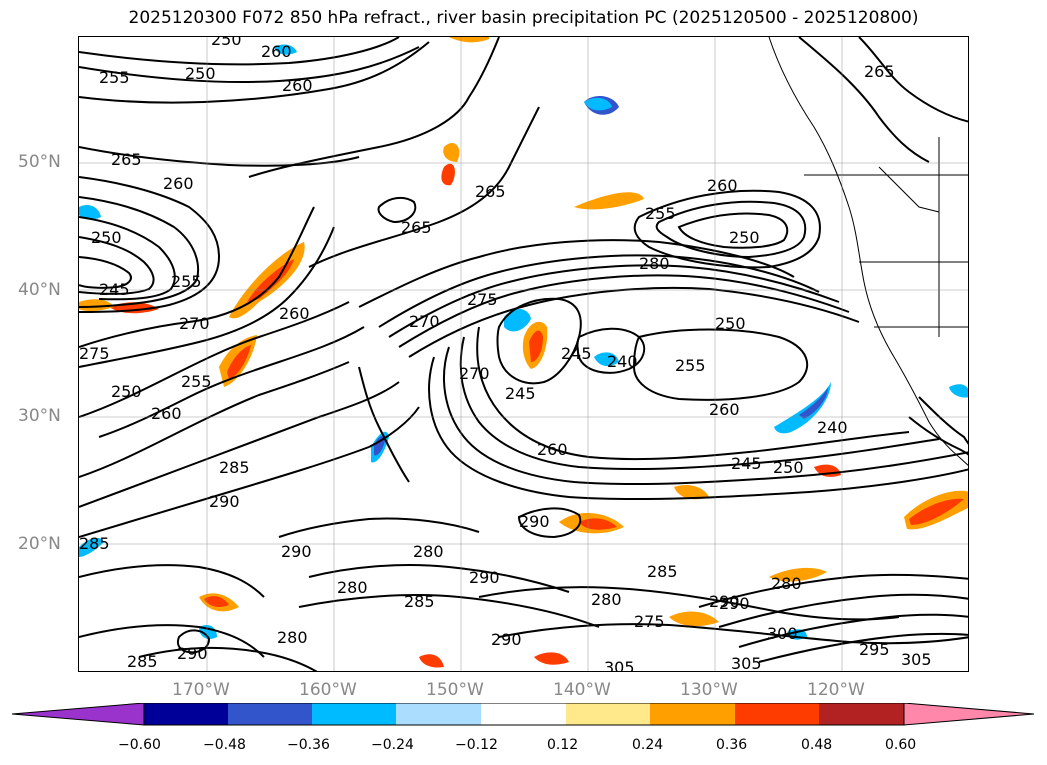 The image size is (1047, 765). What do you see at coordinates (648, 745) in the screenshot?
I see `colorbar-tick-label: 0.24` at bounding box center [648, 745].